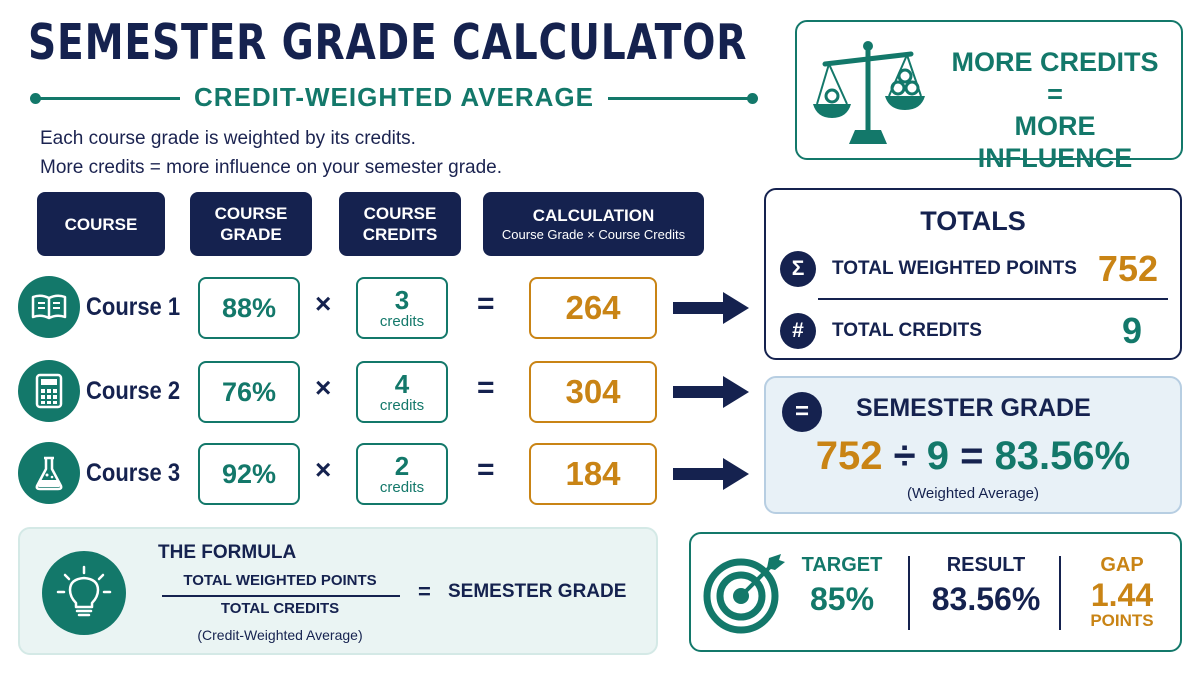 This screenshot has height=675, width=1200. I want to click on total-weighted-points-row: Σ TOTAL WEIGHTED POINTS 752, so click(976, 270).